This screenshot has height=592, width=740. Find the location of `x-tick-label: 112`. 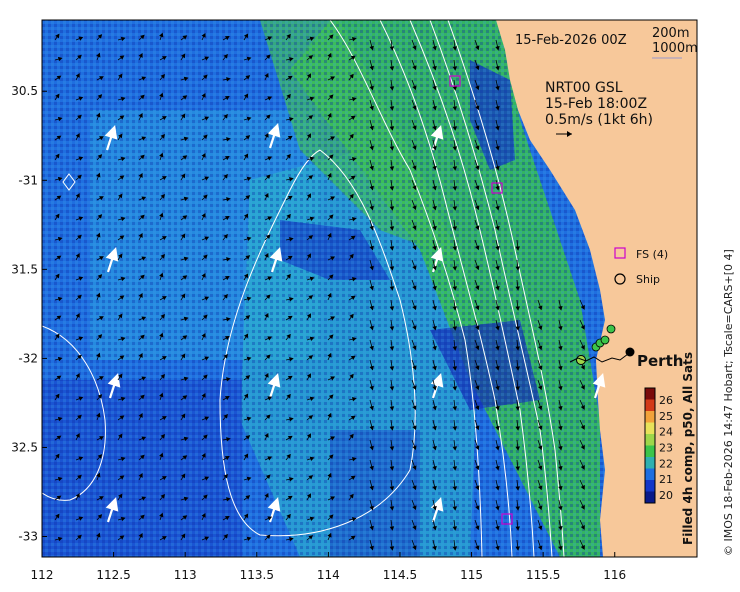

x-tick-label: 112 is located at coordinates (42, 575).